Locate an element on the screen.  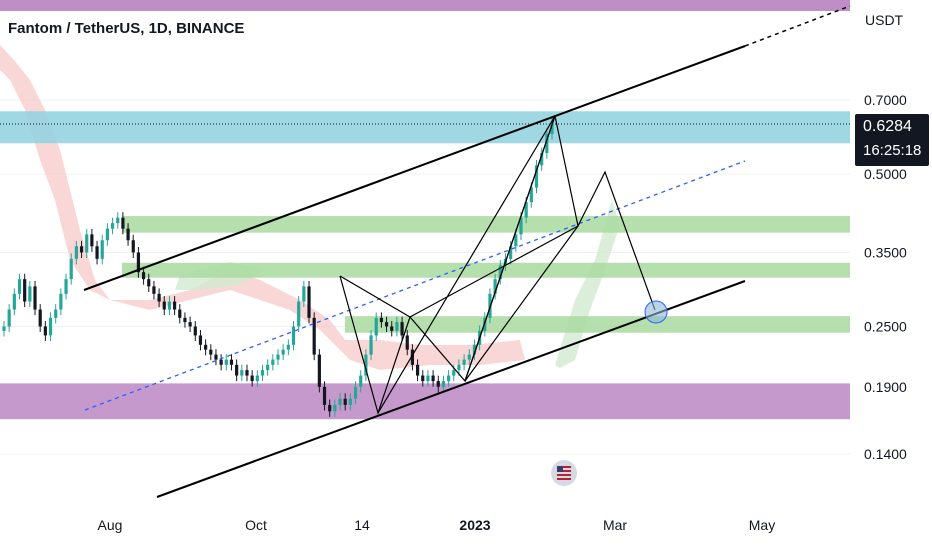
time-axis: Aug Oct 14 2023 Mar May is located at coordinates (437, 525).